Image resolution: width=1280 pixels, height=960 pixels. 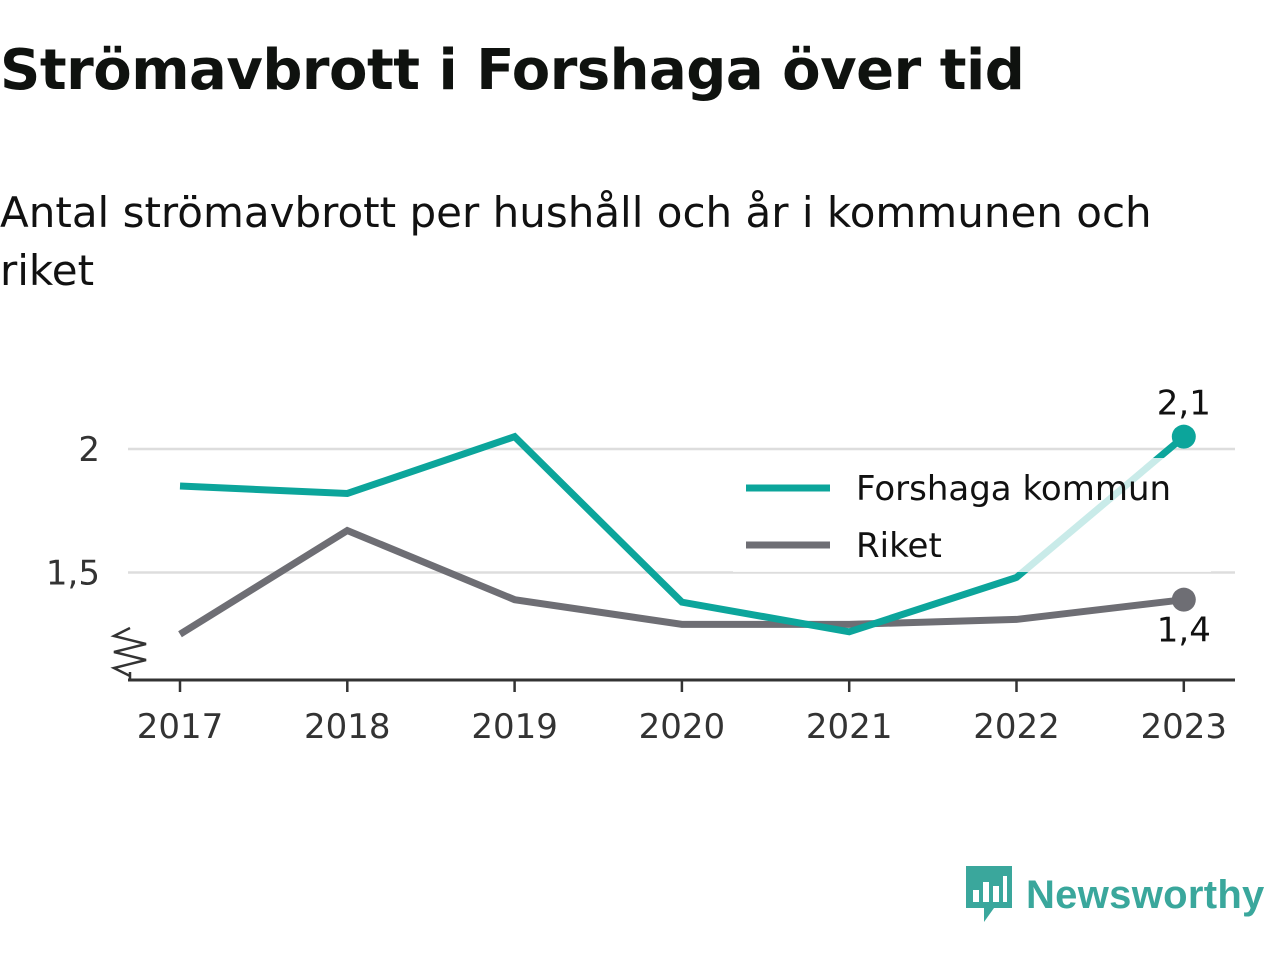 I want to click on x-tick-label: 2017, so click(x=180, y=727).